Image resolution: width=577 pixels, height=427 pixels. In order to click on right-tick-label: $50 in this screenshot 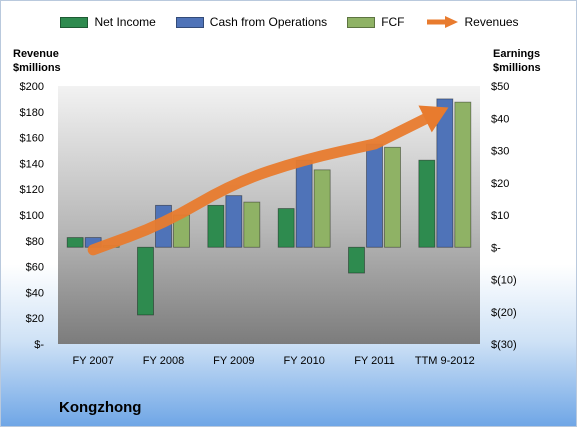, I will do `click(500, 87)`.